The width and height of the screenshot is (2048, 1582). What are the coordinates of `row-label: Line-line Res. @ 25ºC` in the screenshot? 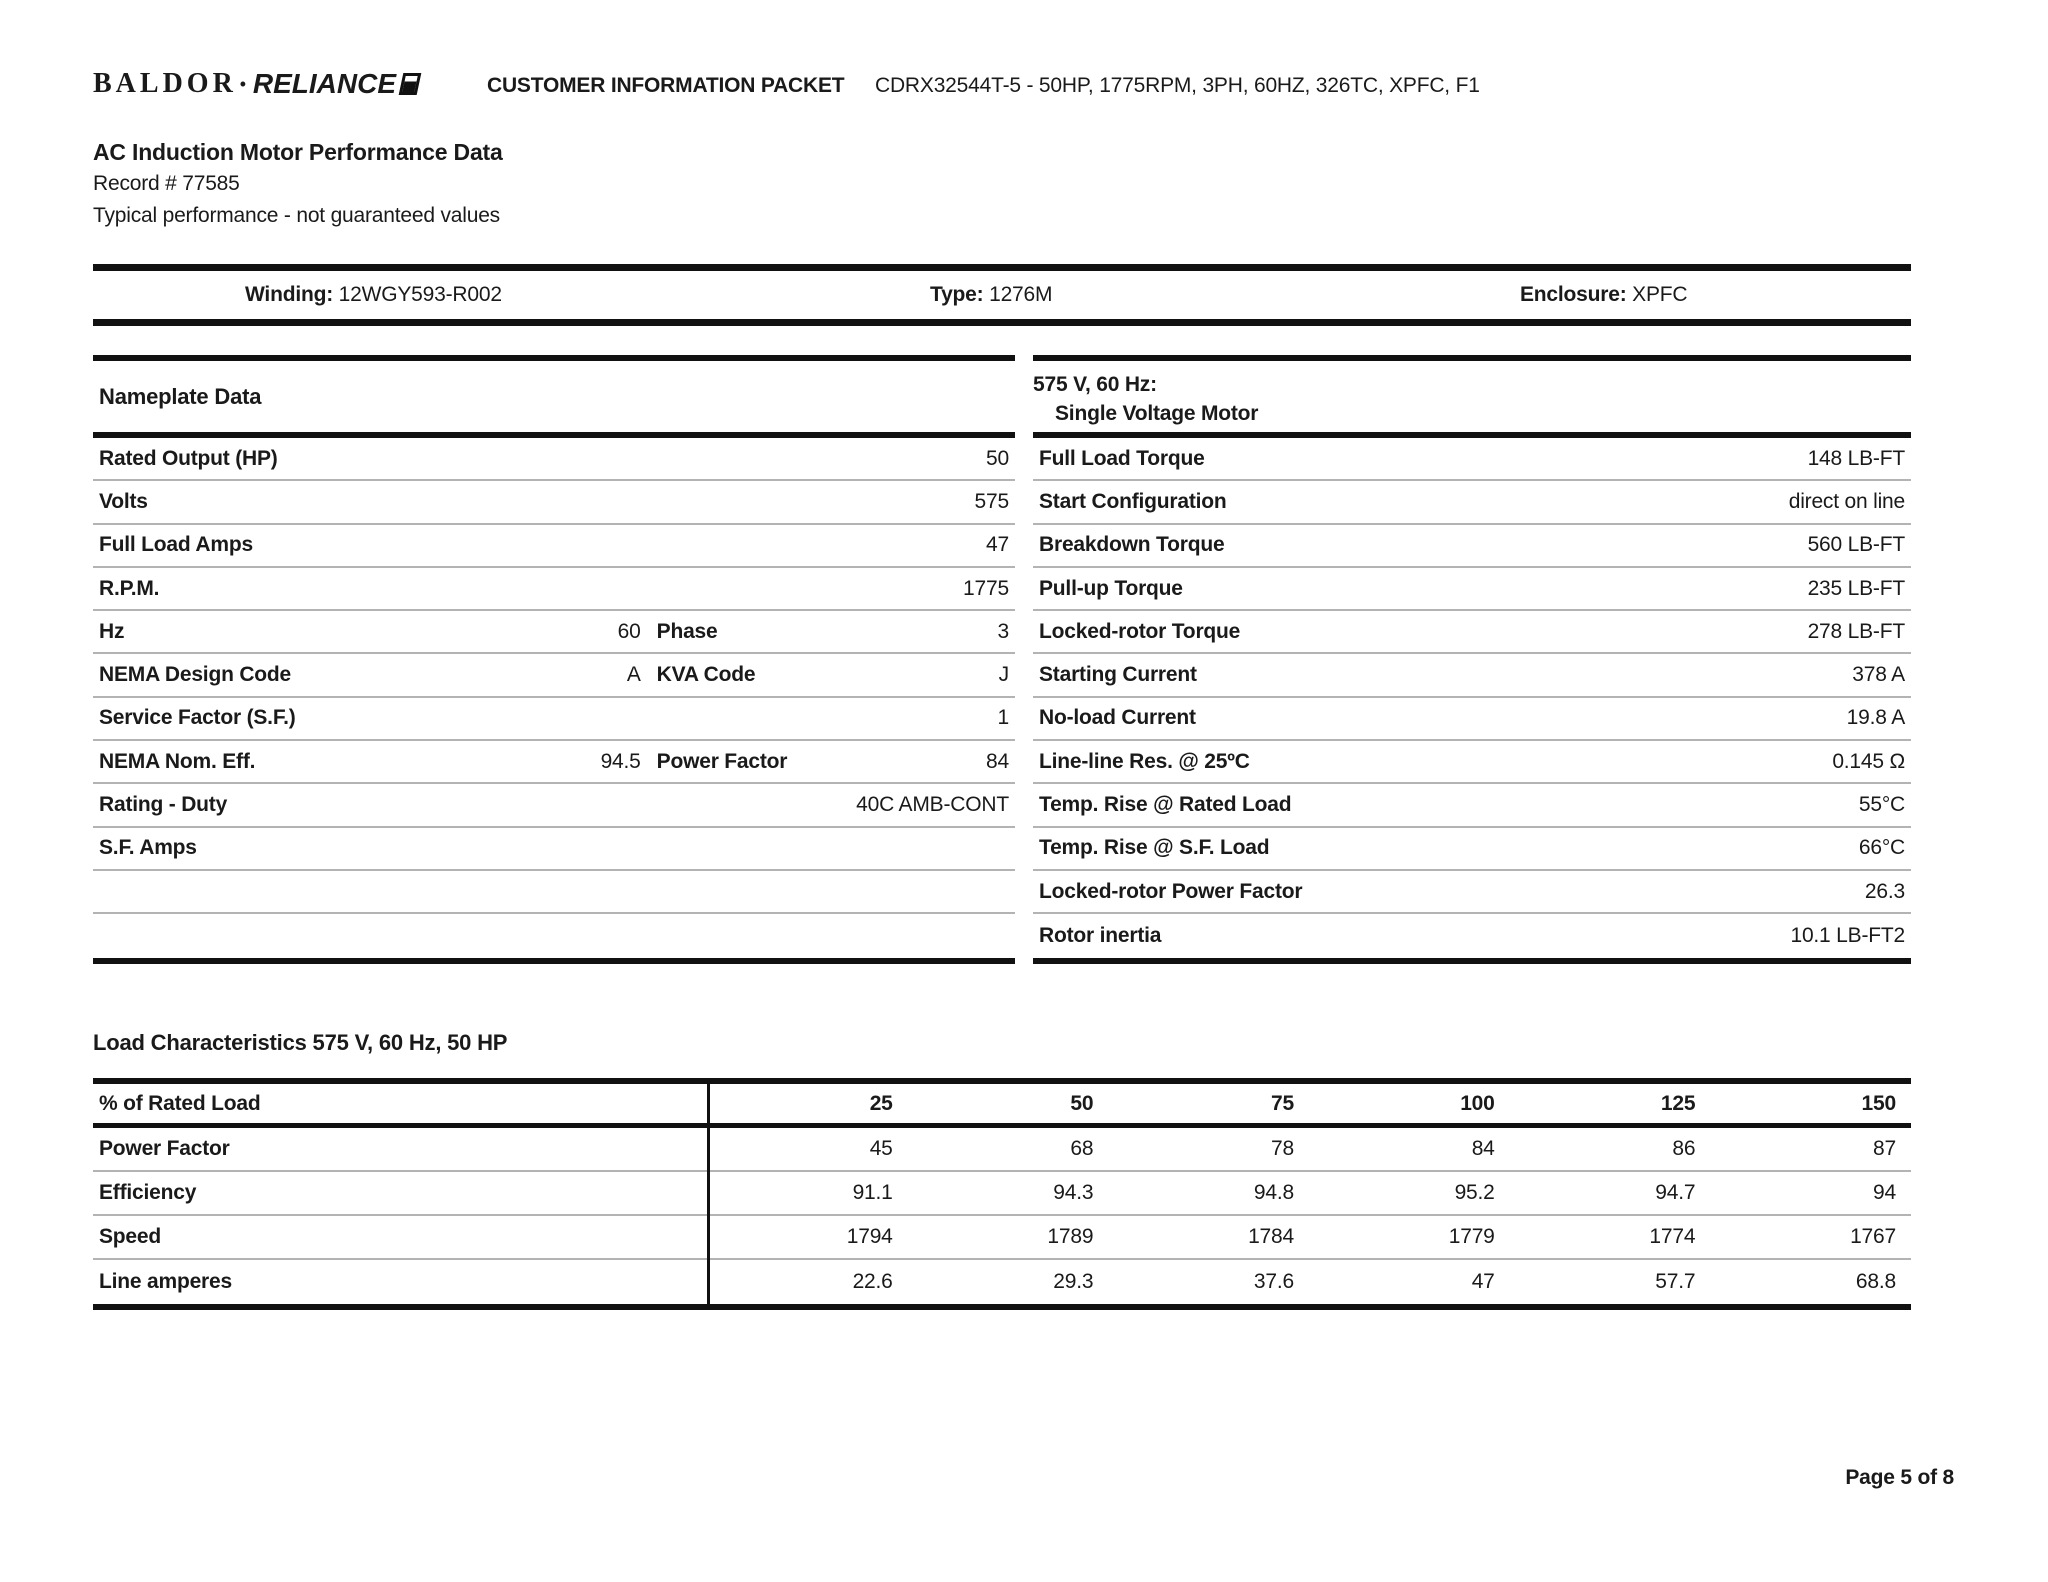 It's located at (1144, 761).